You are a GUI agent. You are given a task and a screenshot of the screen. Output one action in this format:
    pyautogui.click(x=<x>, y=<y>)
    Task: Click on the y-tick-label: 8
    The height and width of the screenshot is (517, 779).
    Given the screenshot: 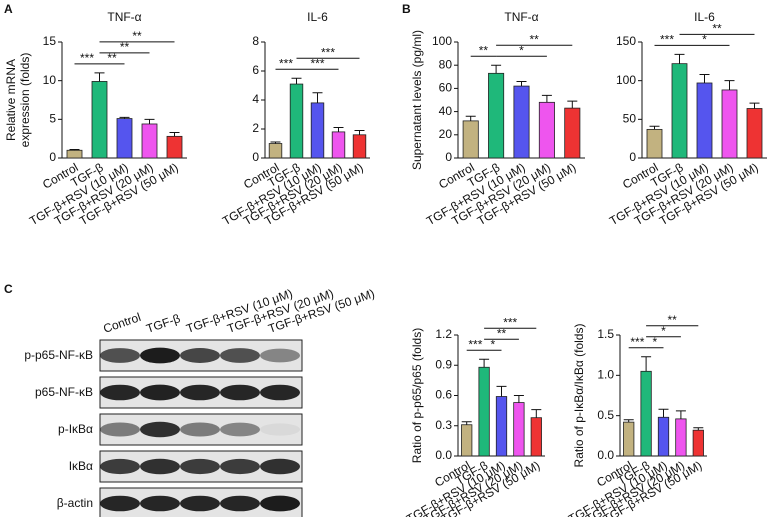 What is the action you would take?
    pyautogui.click(x=255, y=41)
    